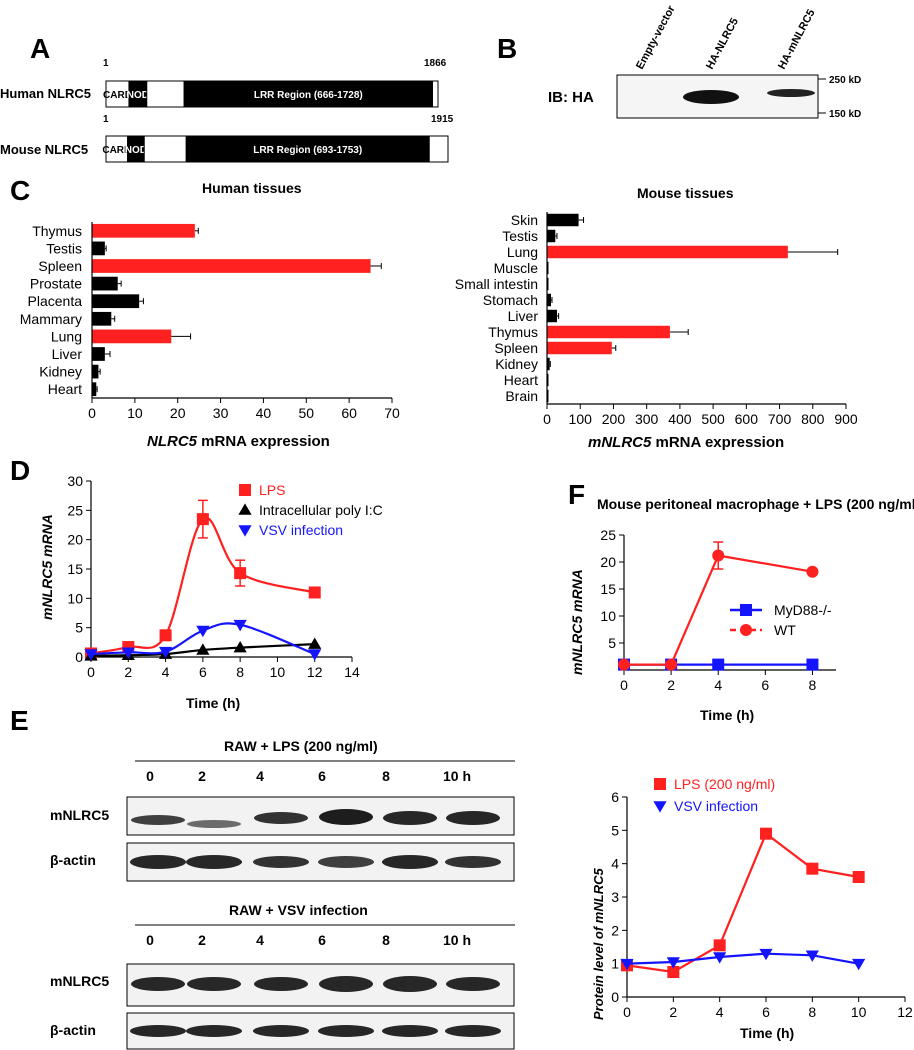 The image size is (914, 1050). I want to click on bar-testis, so click(551, 236).